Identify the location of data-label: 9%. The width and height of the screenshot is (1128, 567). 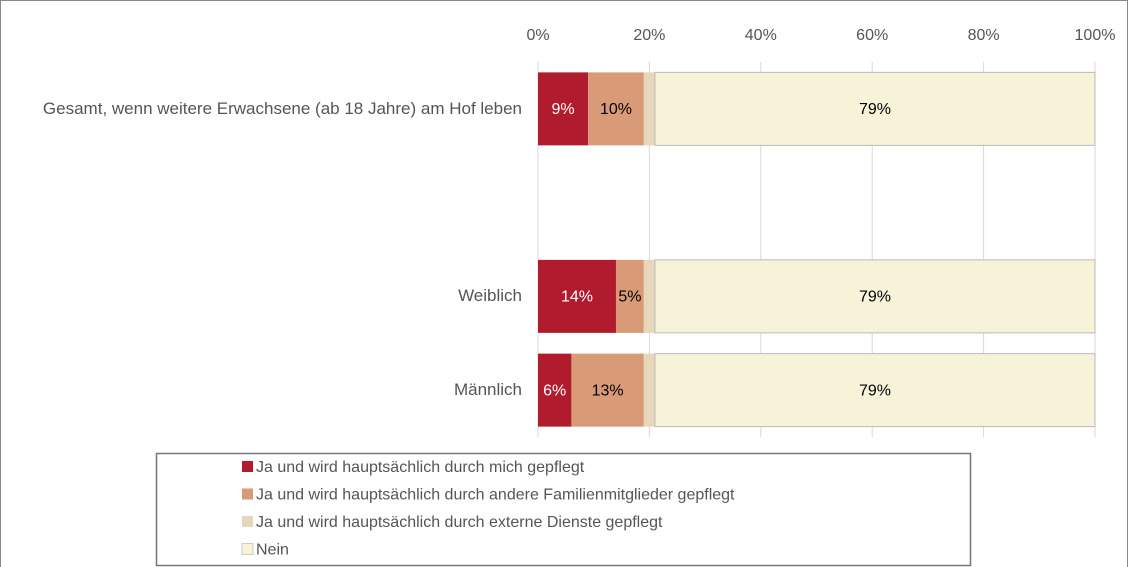
(563, 109).